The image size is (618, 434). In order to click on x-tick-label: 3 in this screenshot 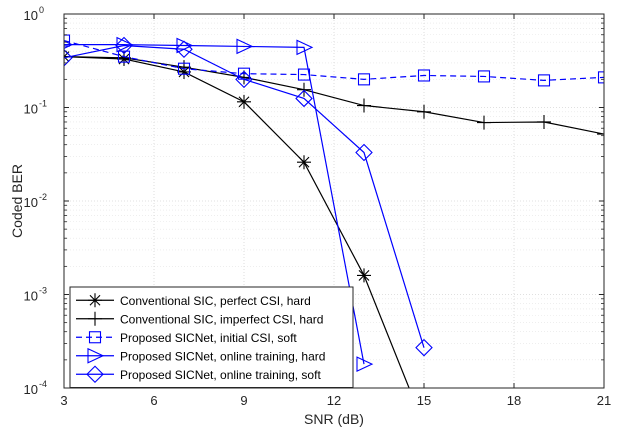, I will do `click(63, 400)`.